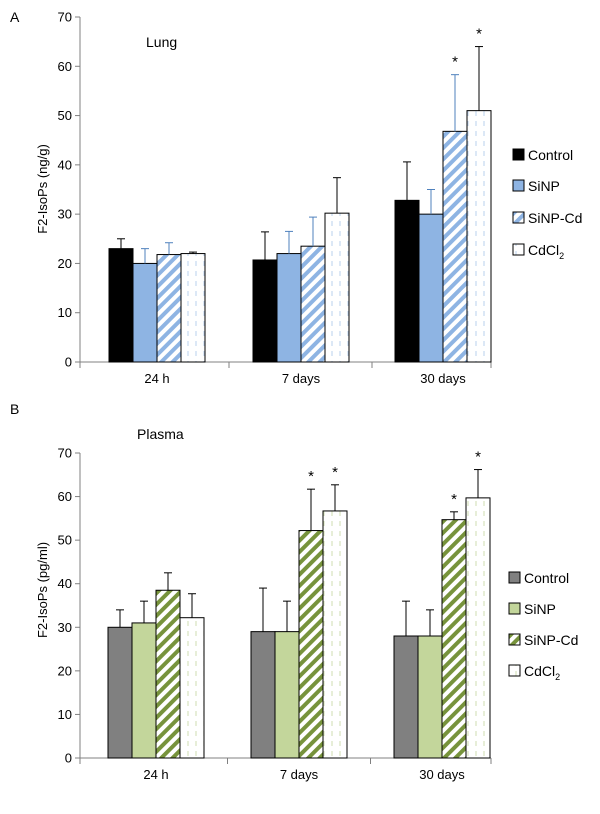  I want to click on panel-b-y-axis-label: F2-IsoPs (pg/ml), so click(42, 590).